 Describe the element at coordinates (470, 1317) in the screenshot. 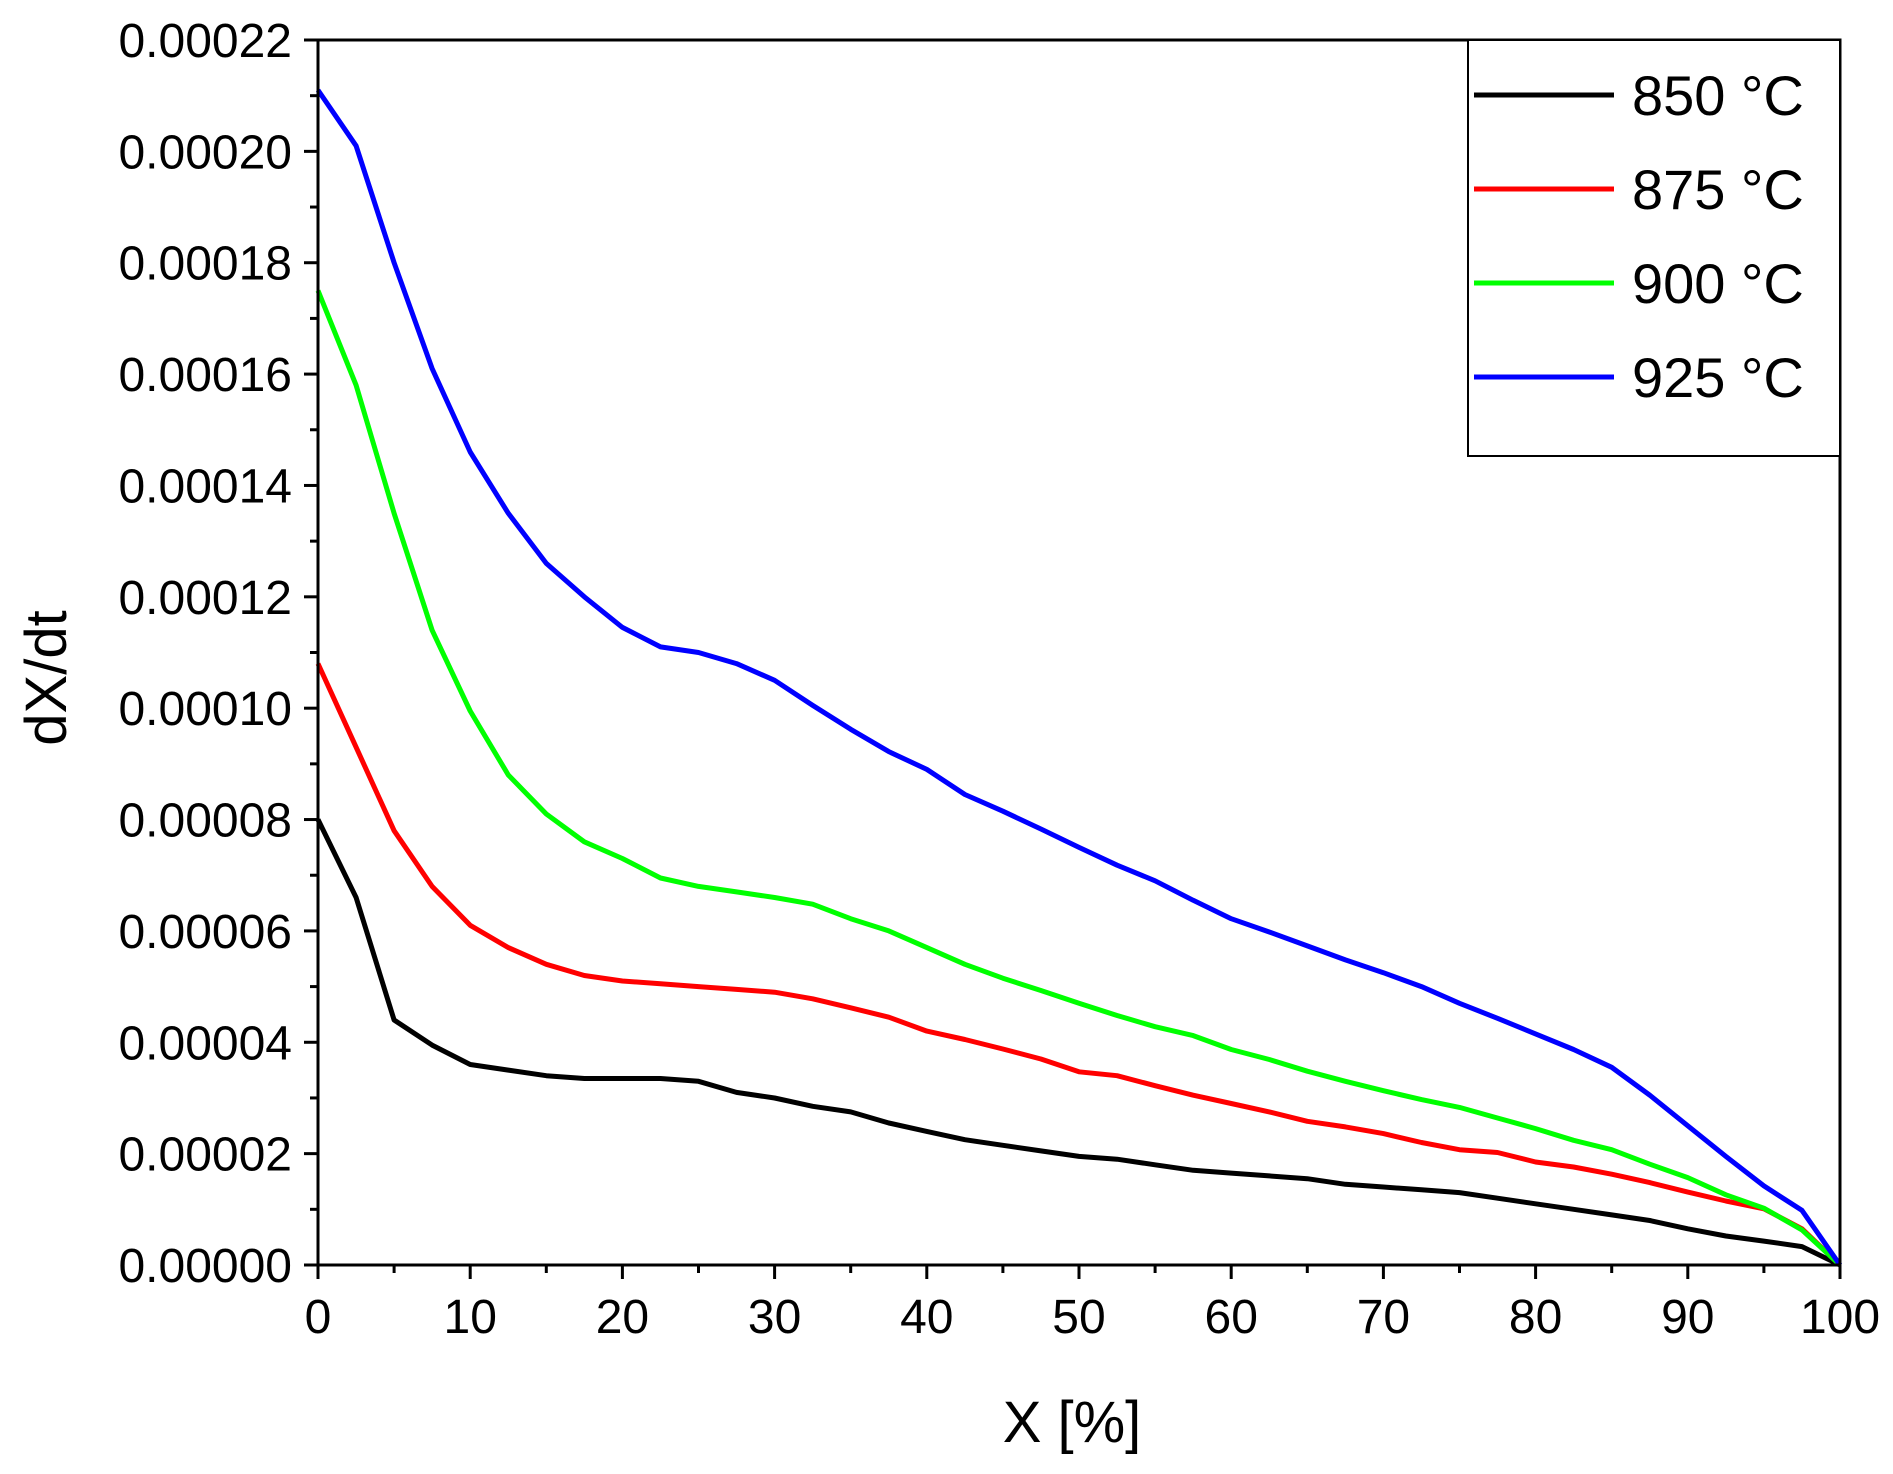

I see `x-tick-label: 10` at that location.